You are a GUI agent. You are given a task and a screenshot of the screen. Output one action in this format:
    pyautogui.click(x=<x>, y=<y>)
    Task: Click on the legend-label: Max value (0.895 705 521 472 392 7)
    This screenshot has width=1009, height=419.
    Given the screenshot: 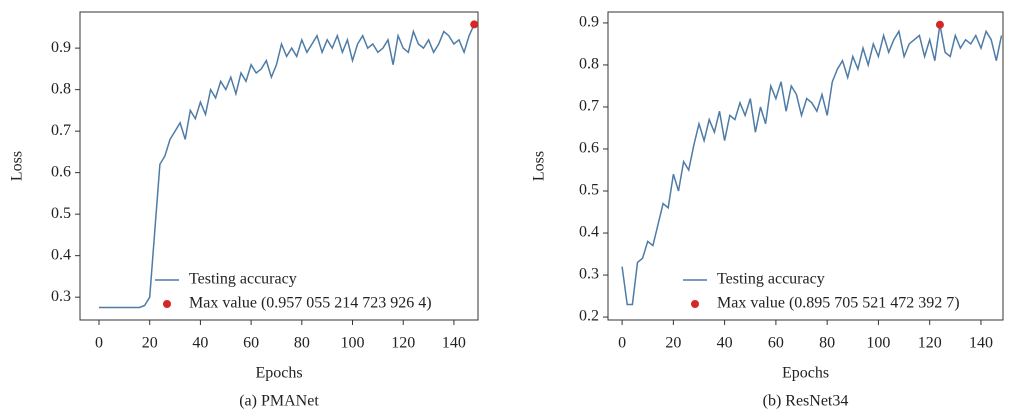 What is the action you would take?
    pyautogui.click(x=838, y=303)
    